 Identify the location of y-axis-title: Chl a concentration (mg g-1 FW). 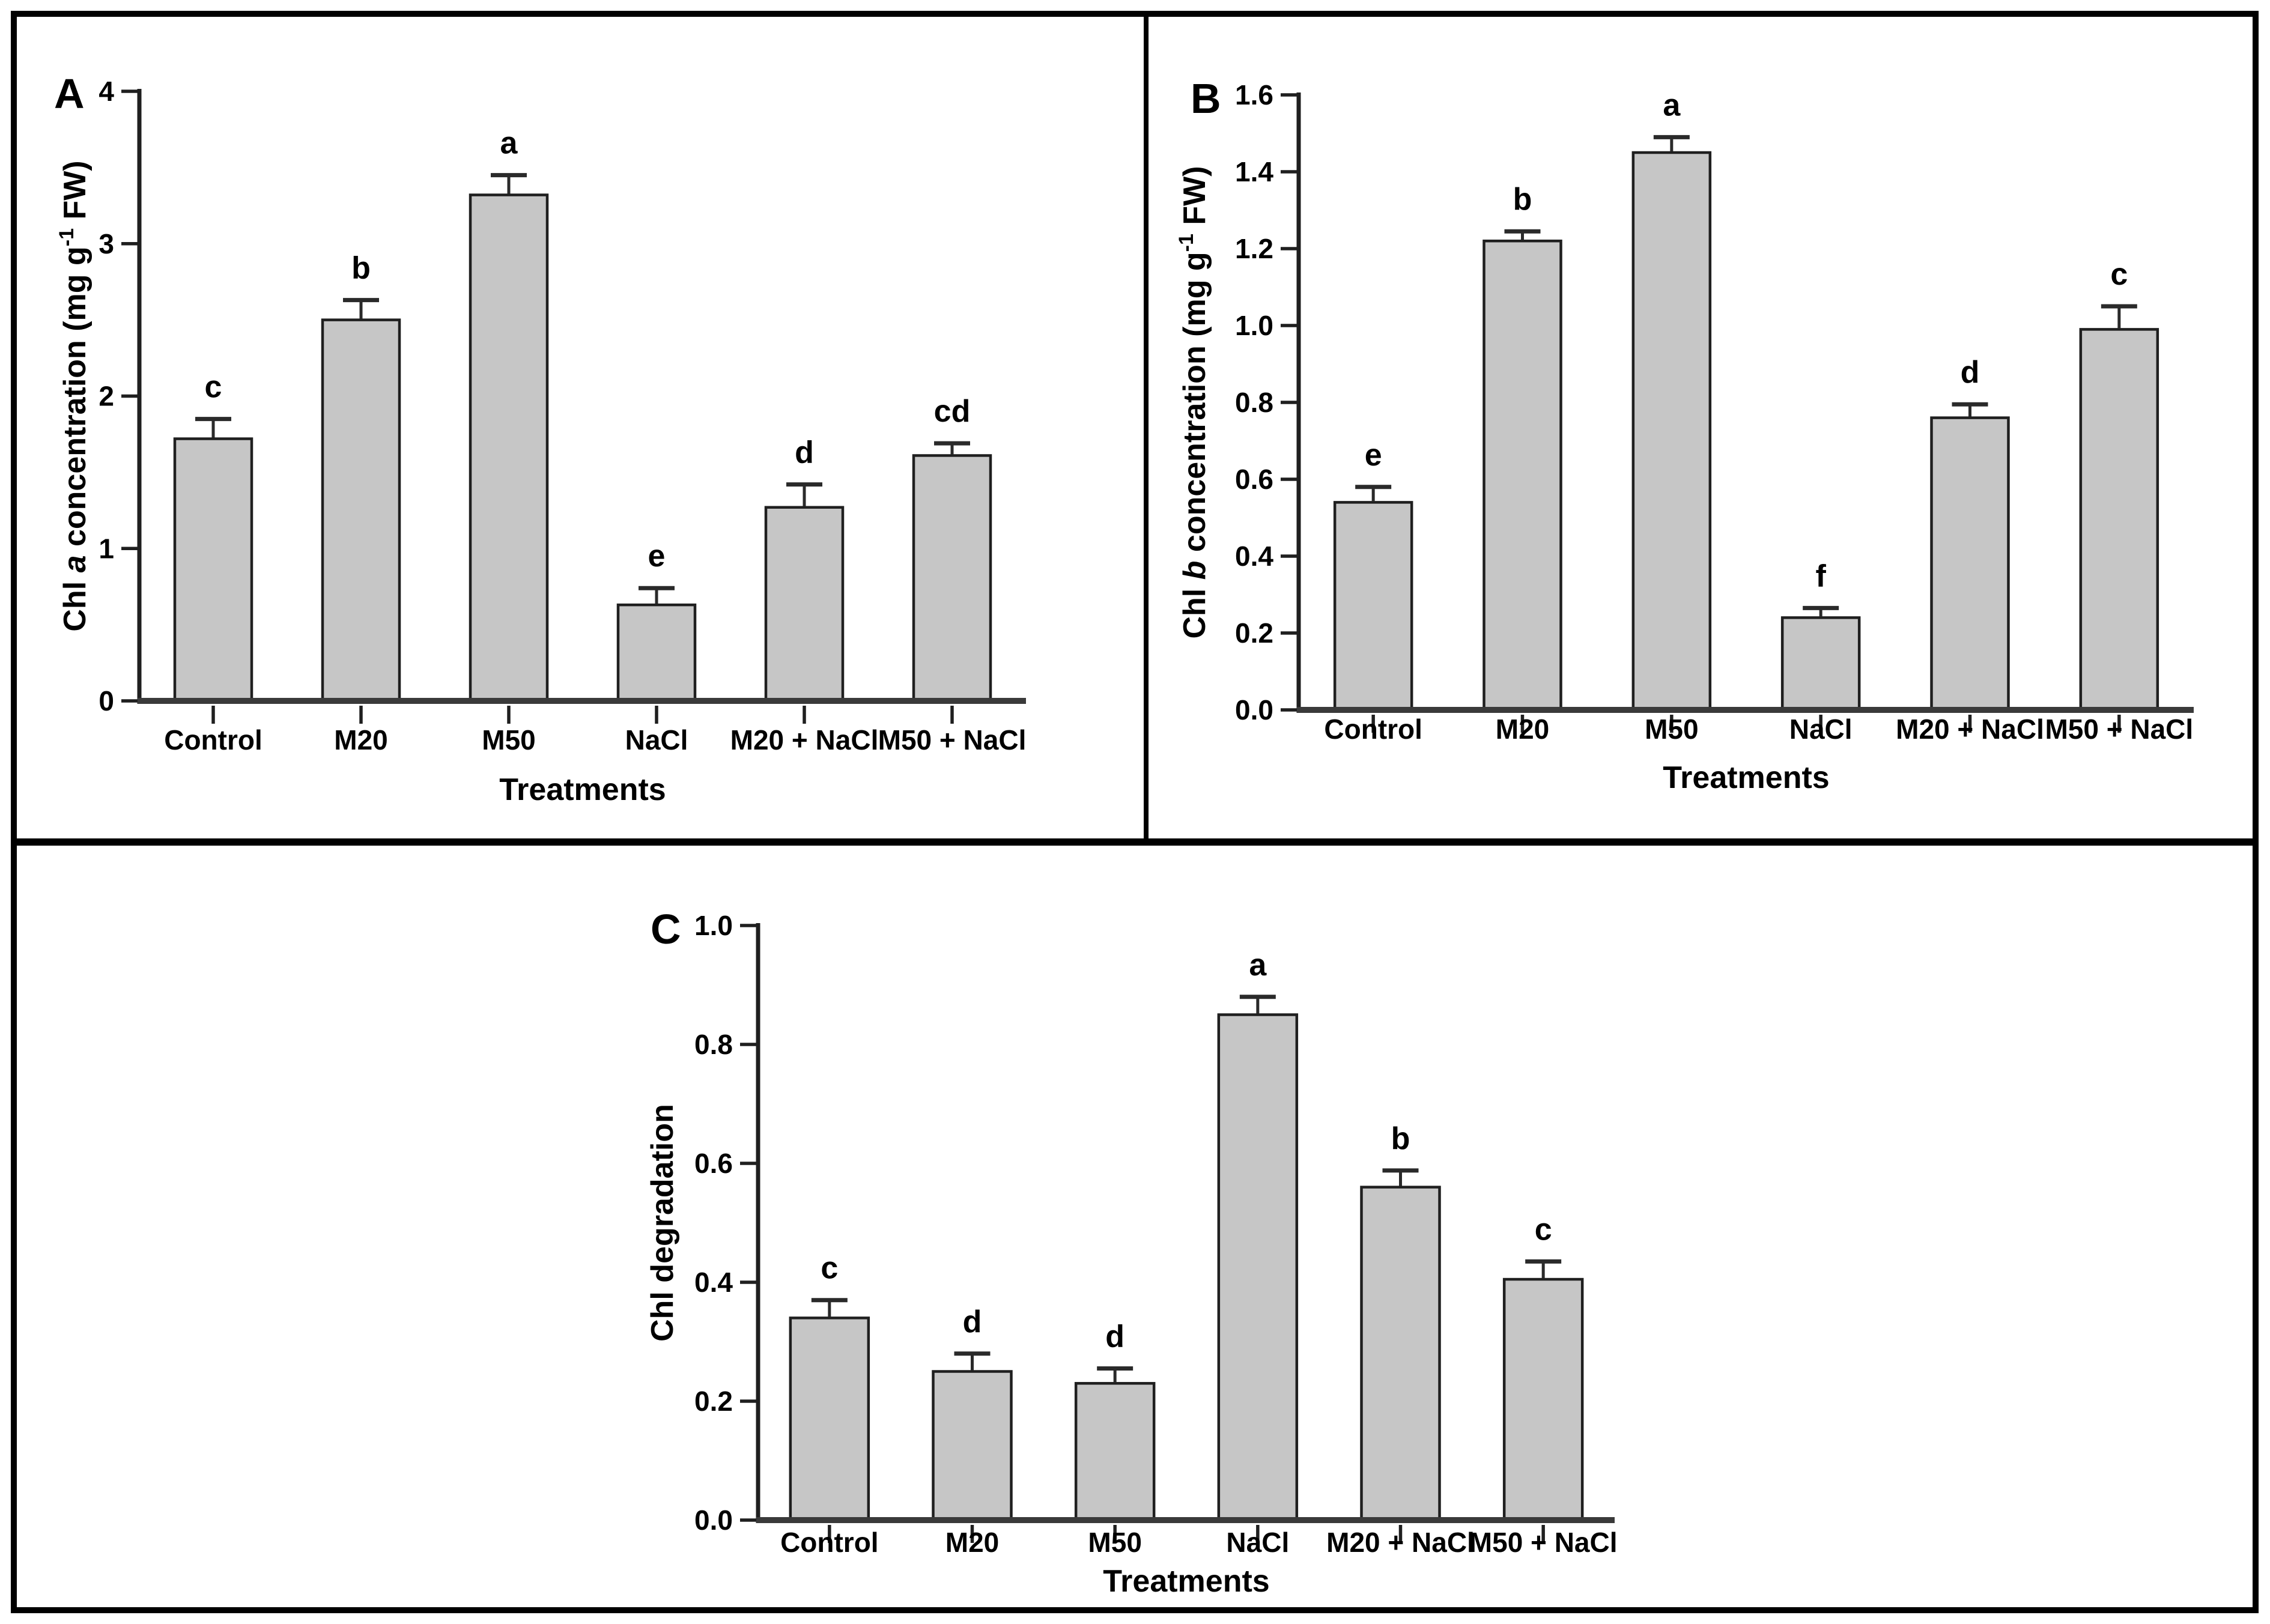
(74, 395).